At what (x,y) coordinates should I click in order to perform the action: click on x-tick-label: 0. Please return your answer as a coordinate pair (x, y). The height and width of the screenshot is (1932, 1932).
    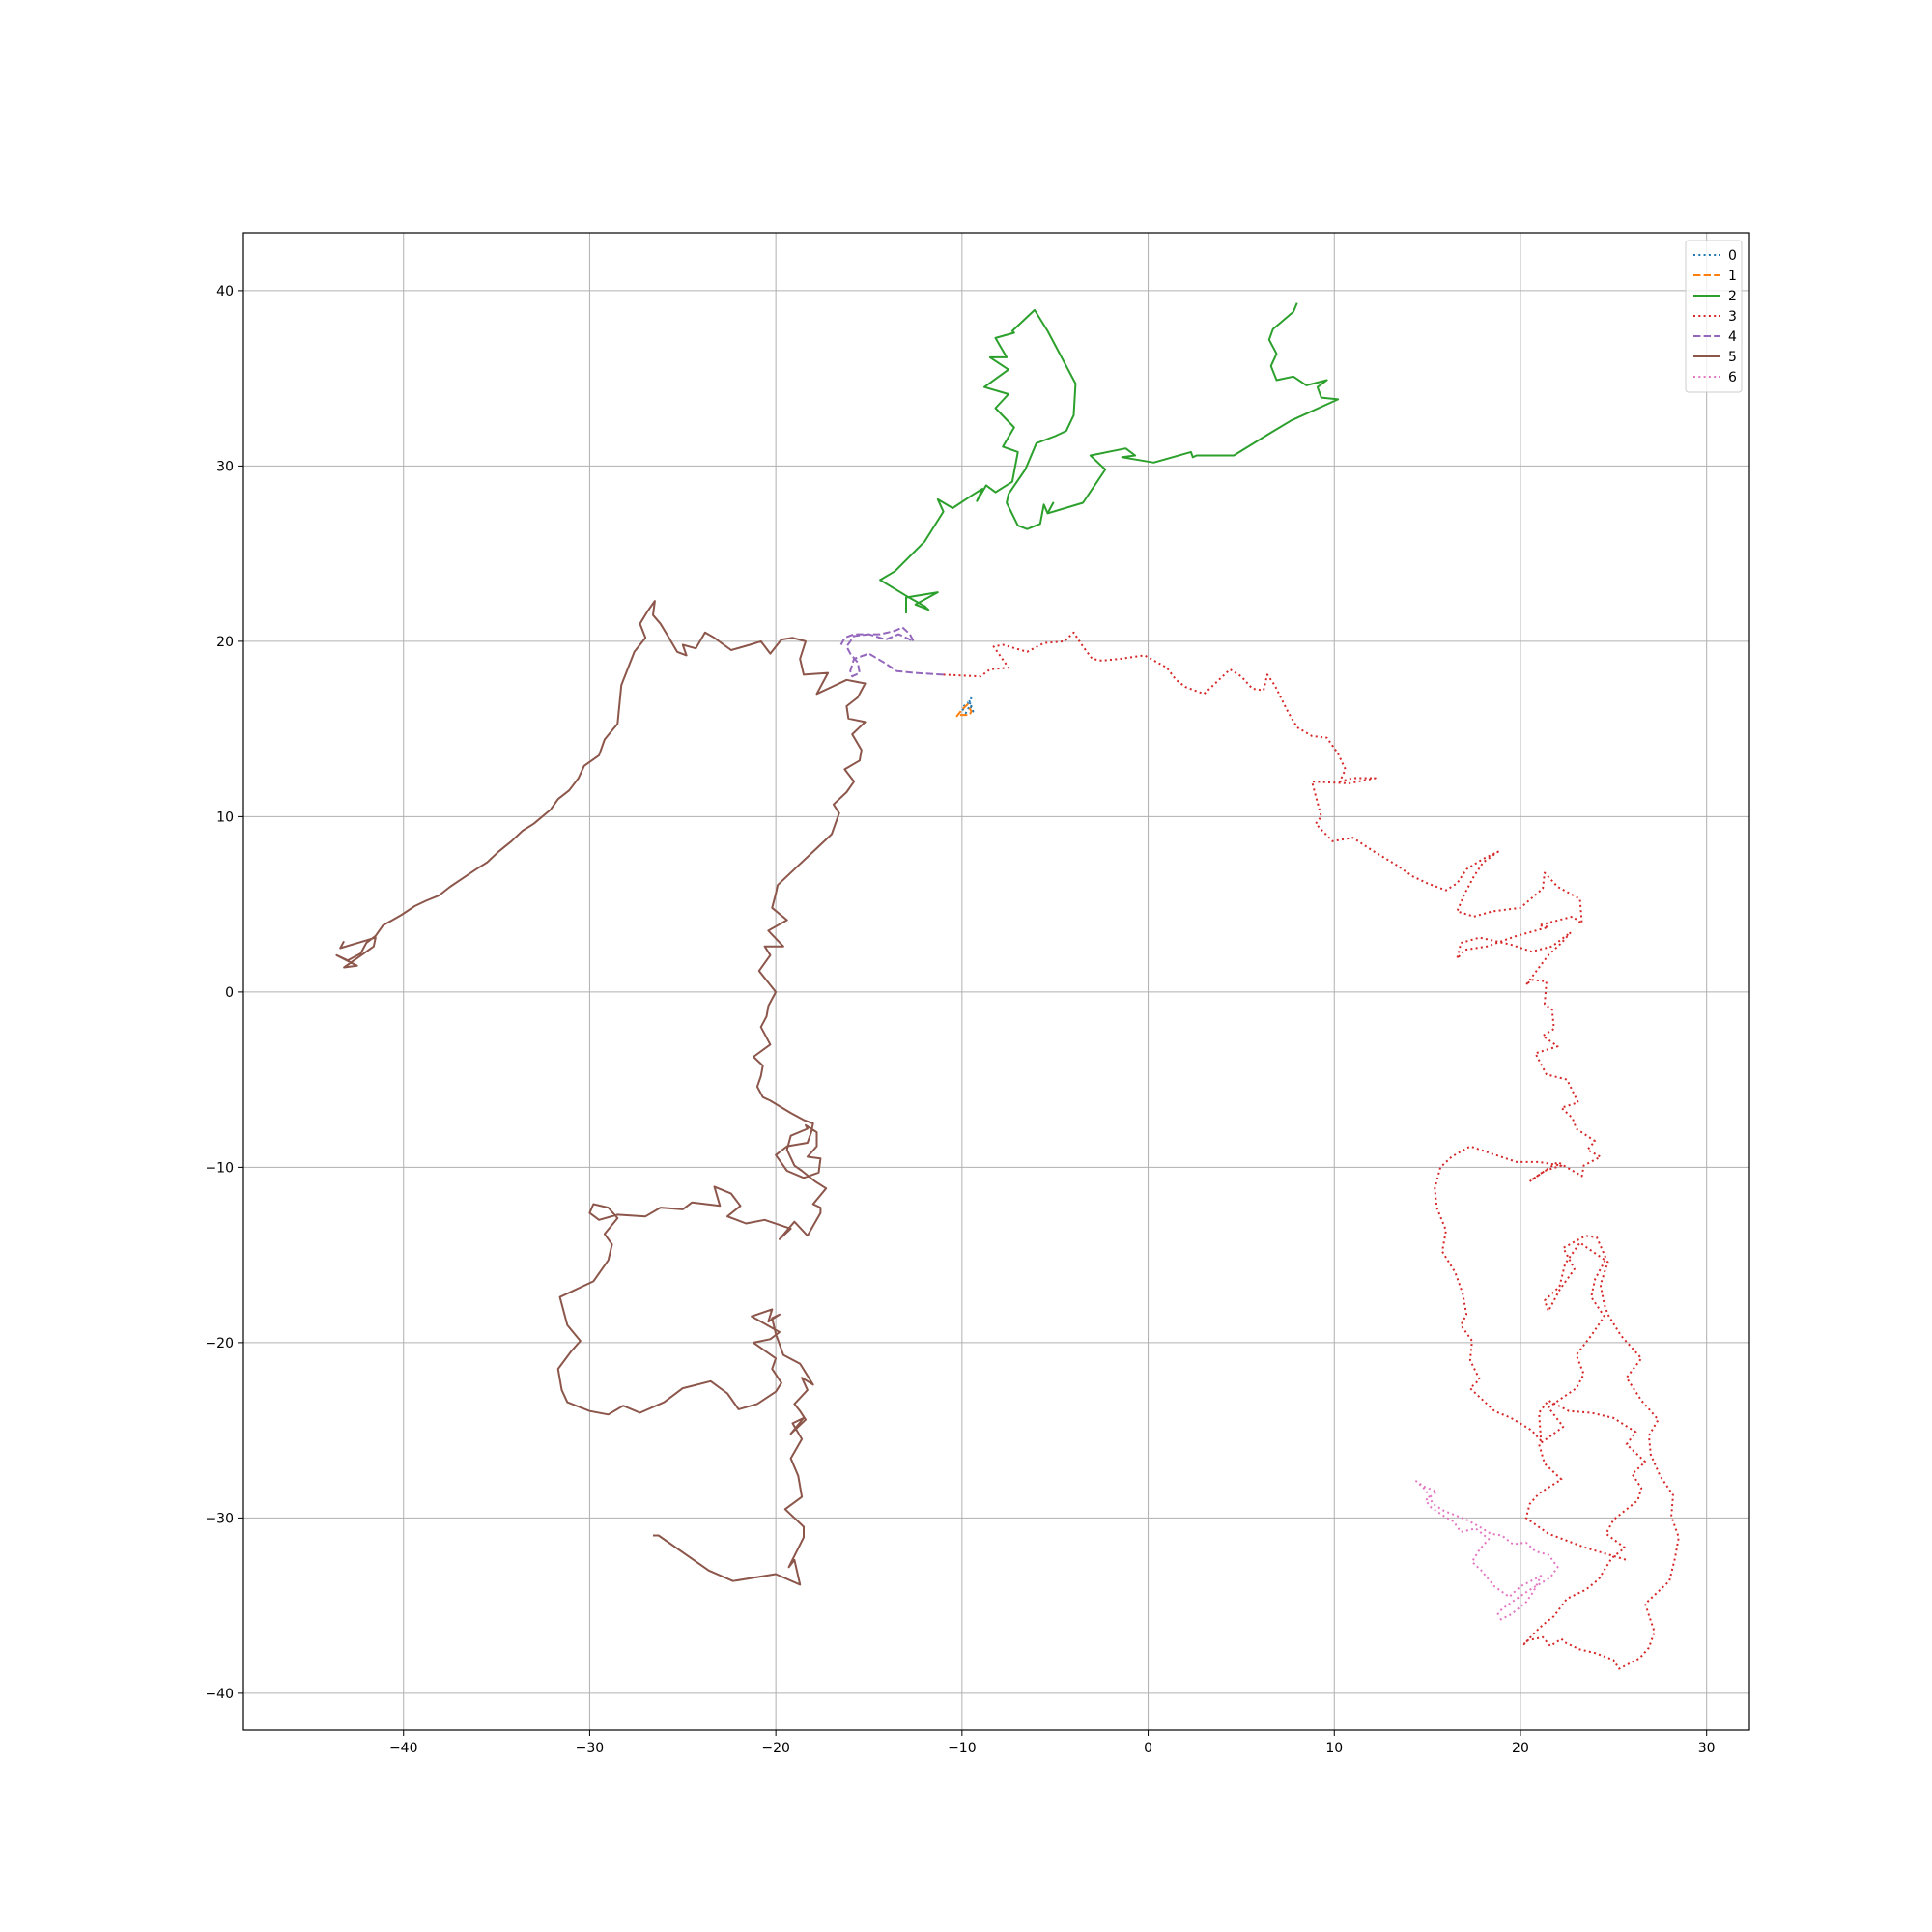
    Looking at the image, I should click on (1148, 1748).